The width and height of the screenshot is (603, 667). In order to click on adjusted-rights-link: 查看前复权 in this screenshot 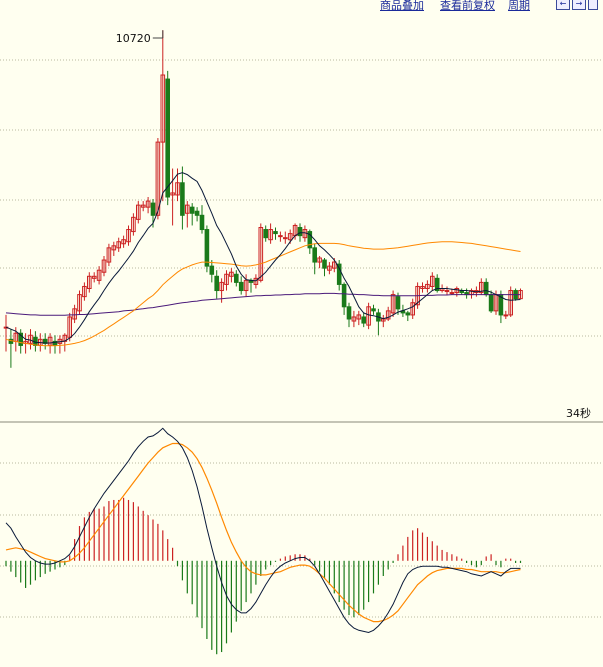, I will do `click(467, 6)`.